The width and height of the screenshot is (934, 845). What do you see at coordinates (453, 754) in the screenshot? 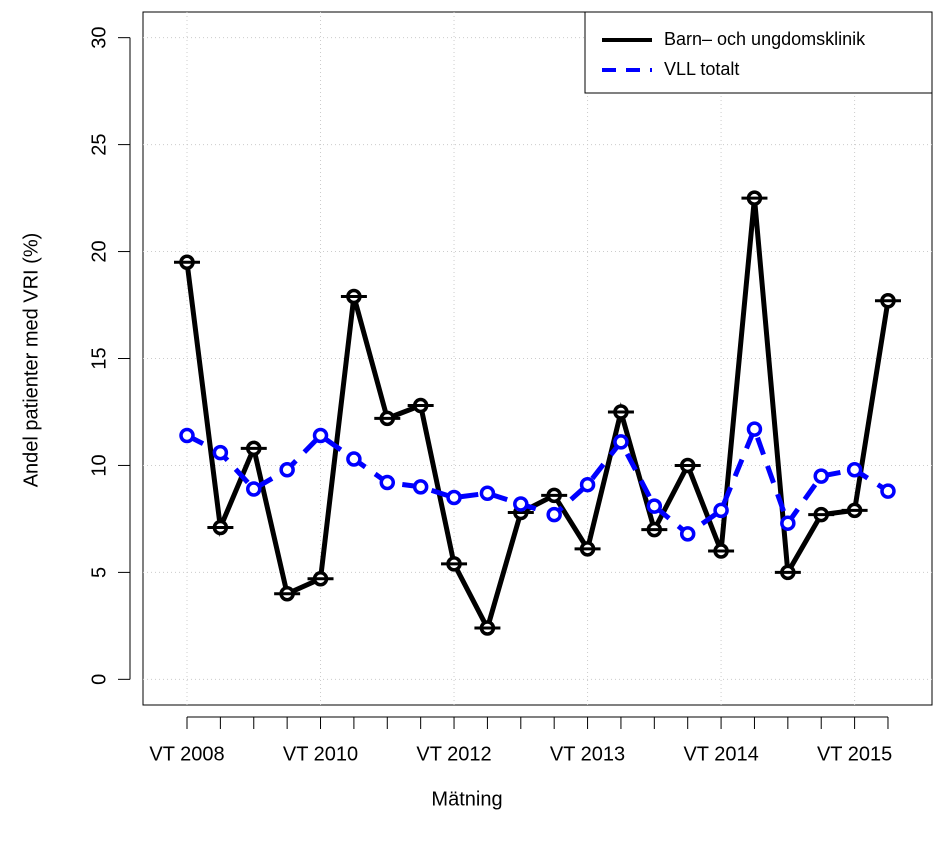
I see `x-tick-label: VT 2012` at bounding box center [453, 754].